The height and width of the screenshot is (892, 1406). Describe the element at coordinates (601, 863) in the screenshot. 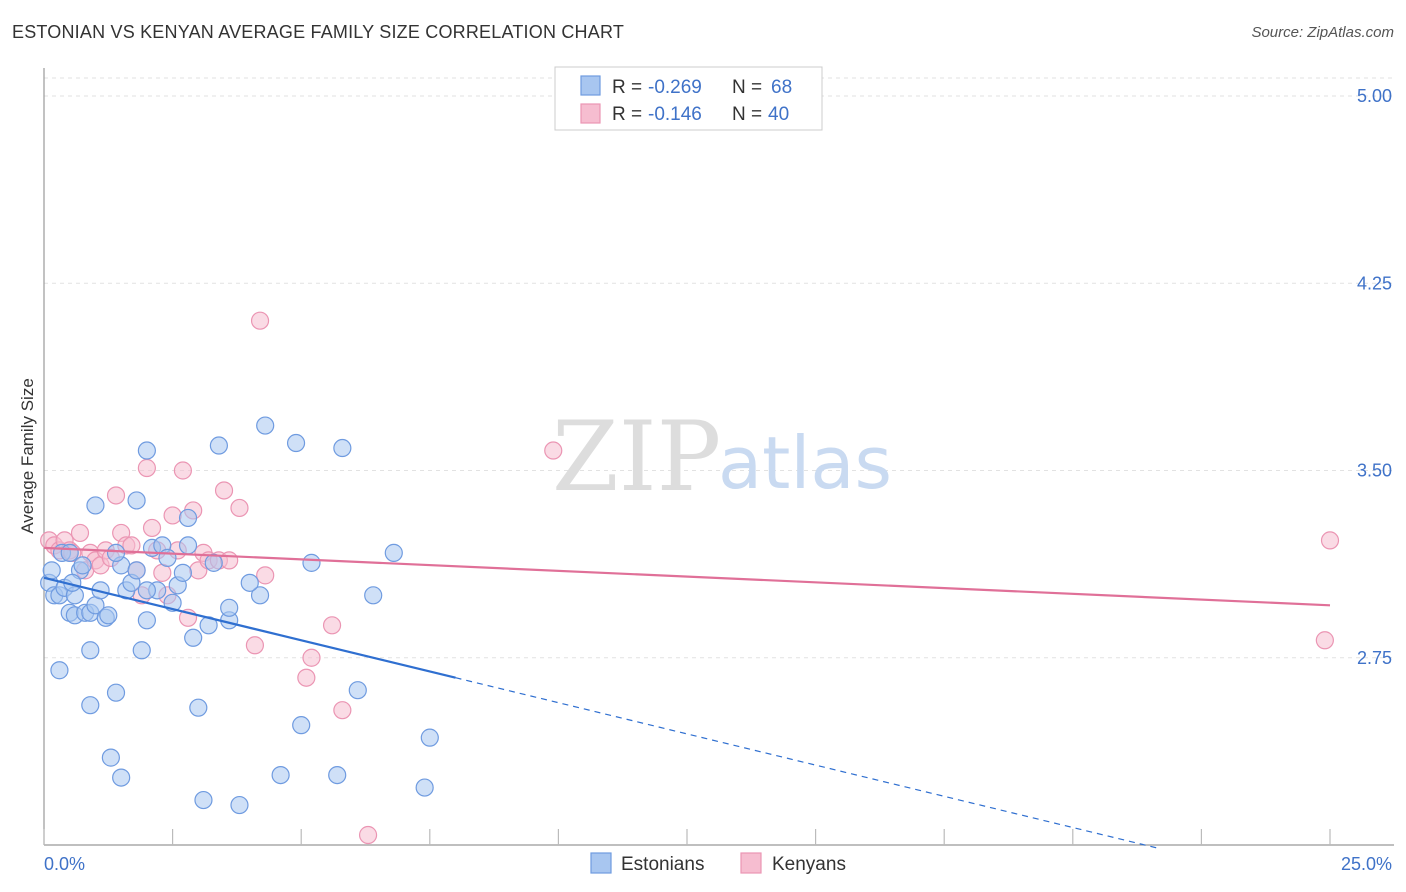

I see `legend-estonians-swatch` at that location.